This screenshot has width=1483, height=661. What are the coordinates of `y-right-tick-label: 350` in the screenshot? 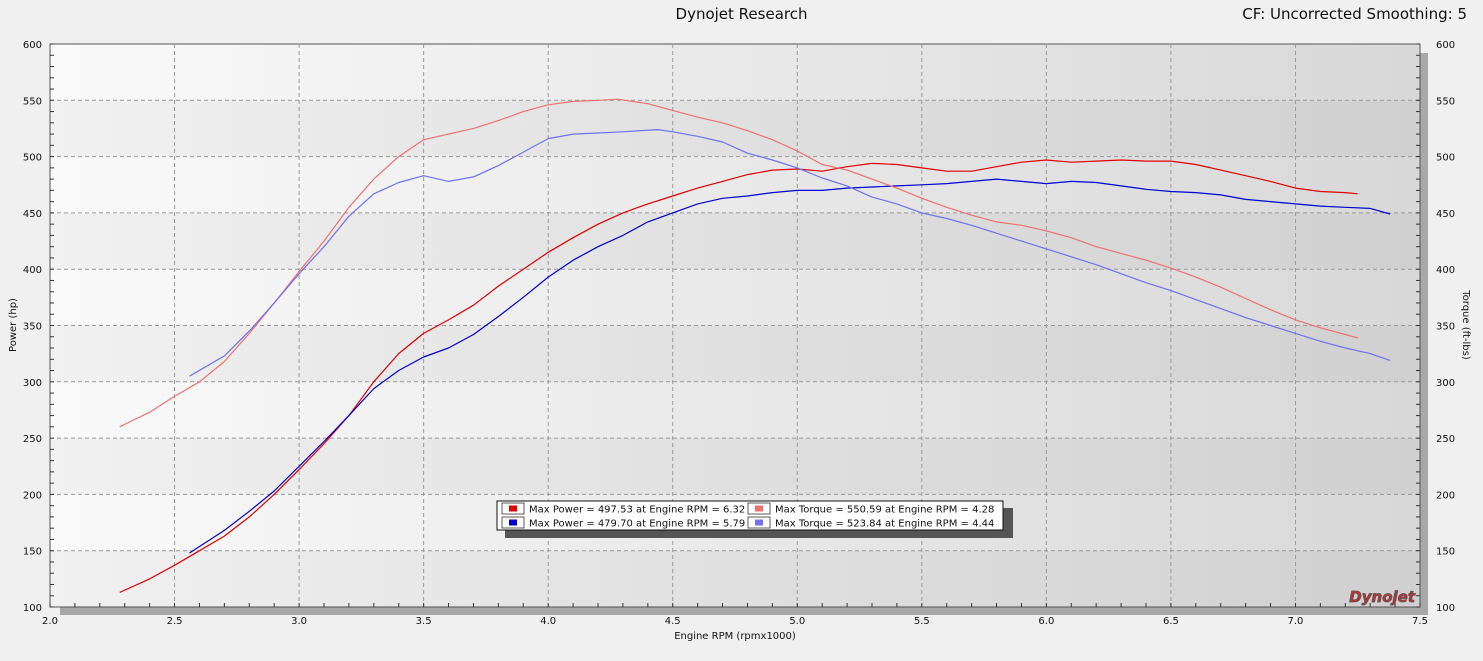 It's located at (1445, 327).